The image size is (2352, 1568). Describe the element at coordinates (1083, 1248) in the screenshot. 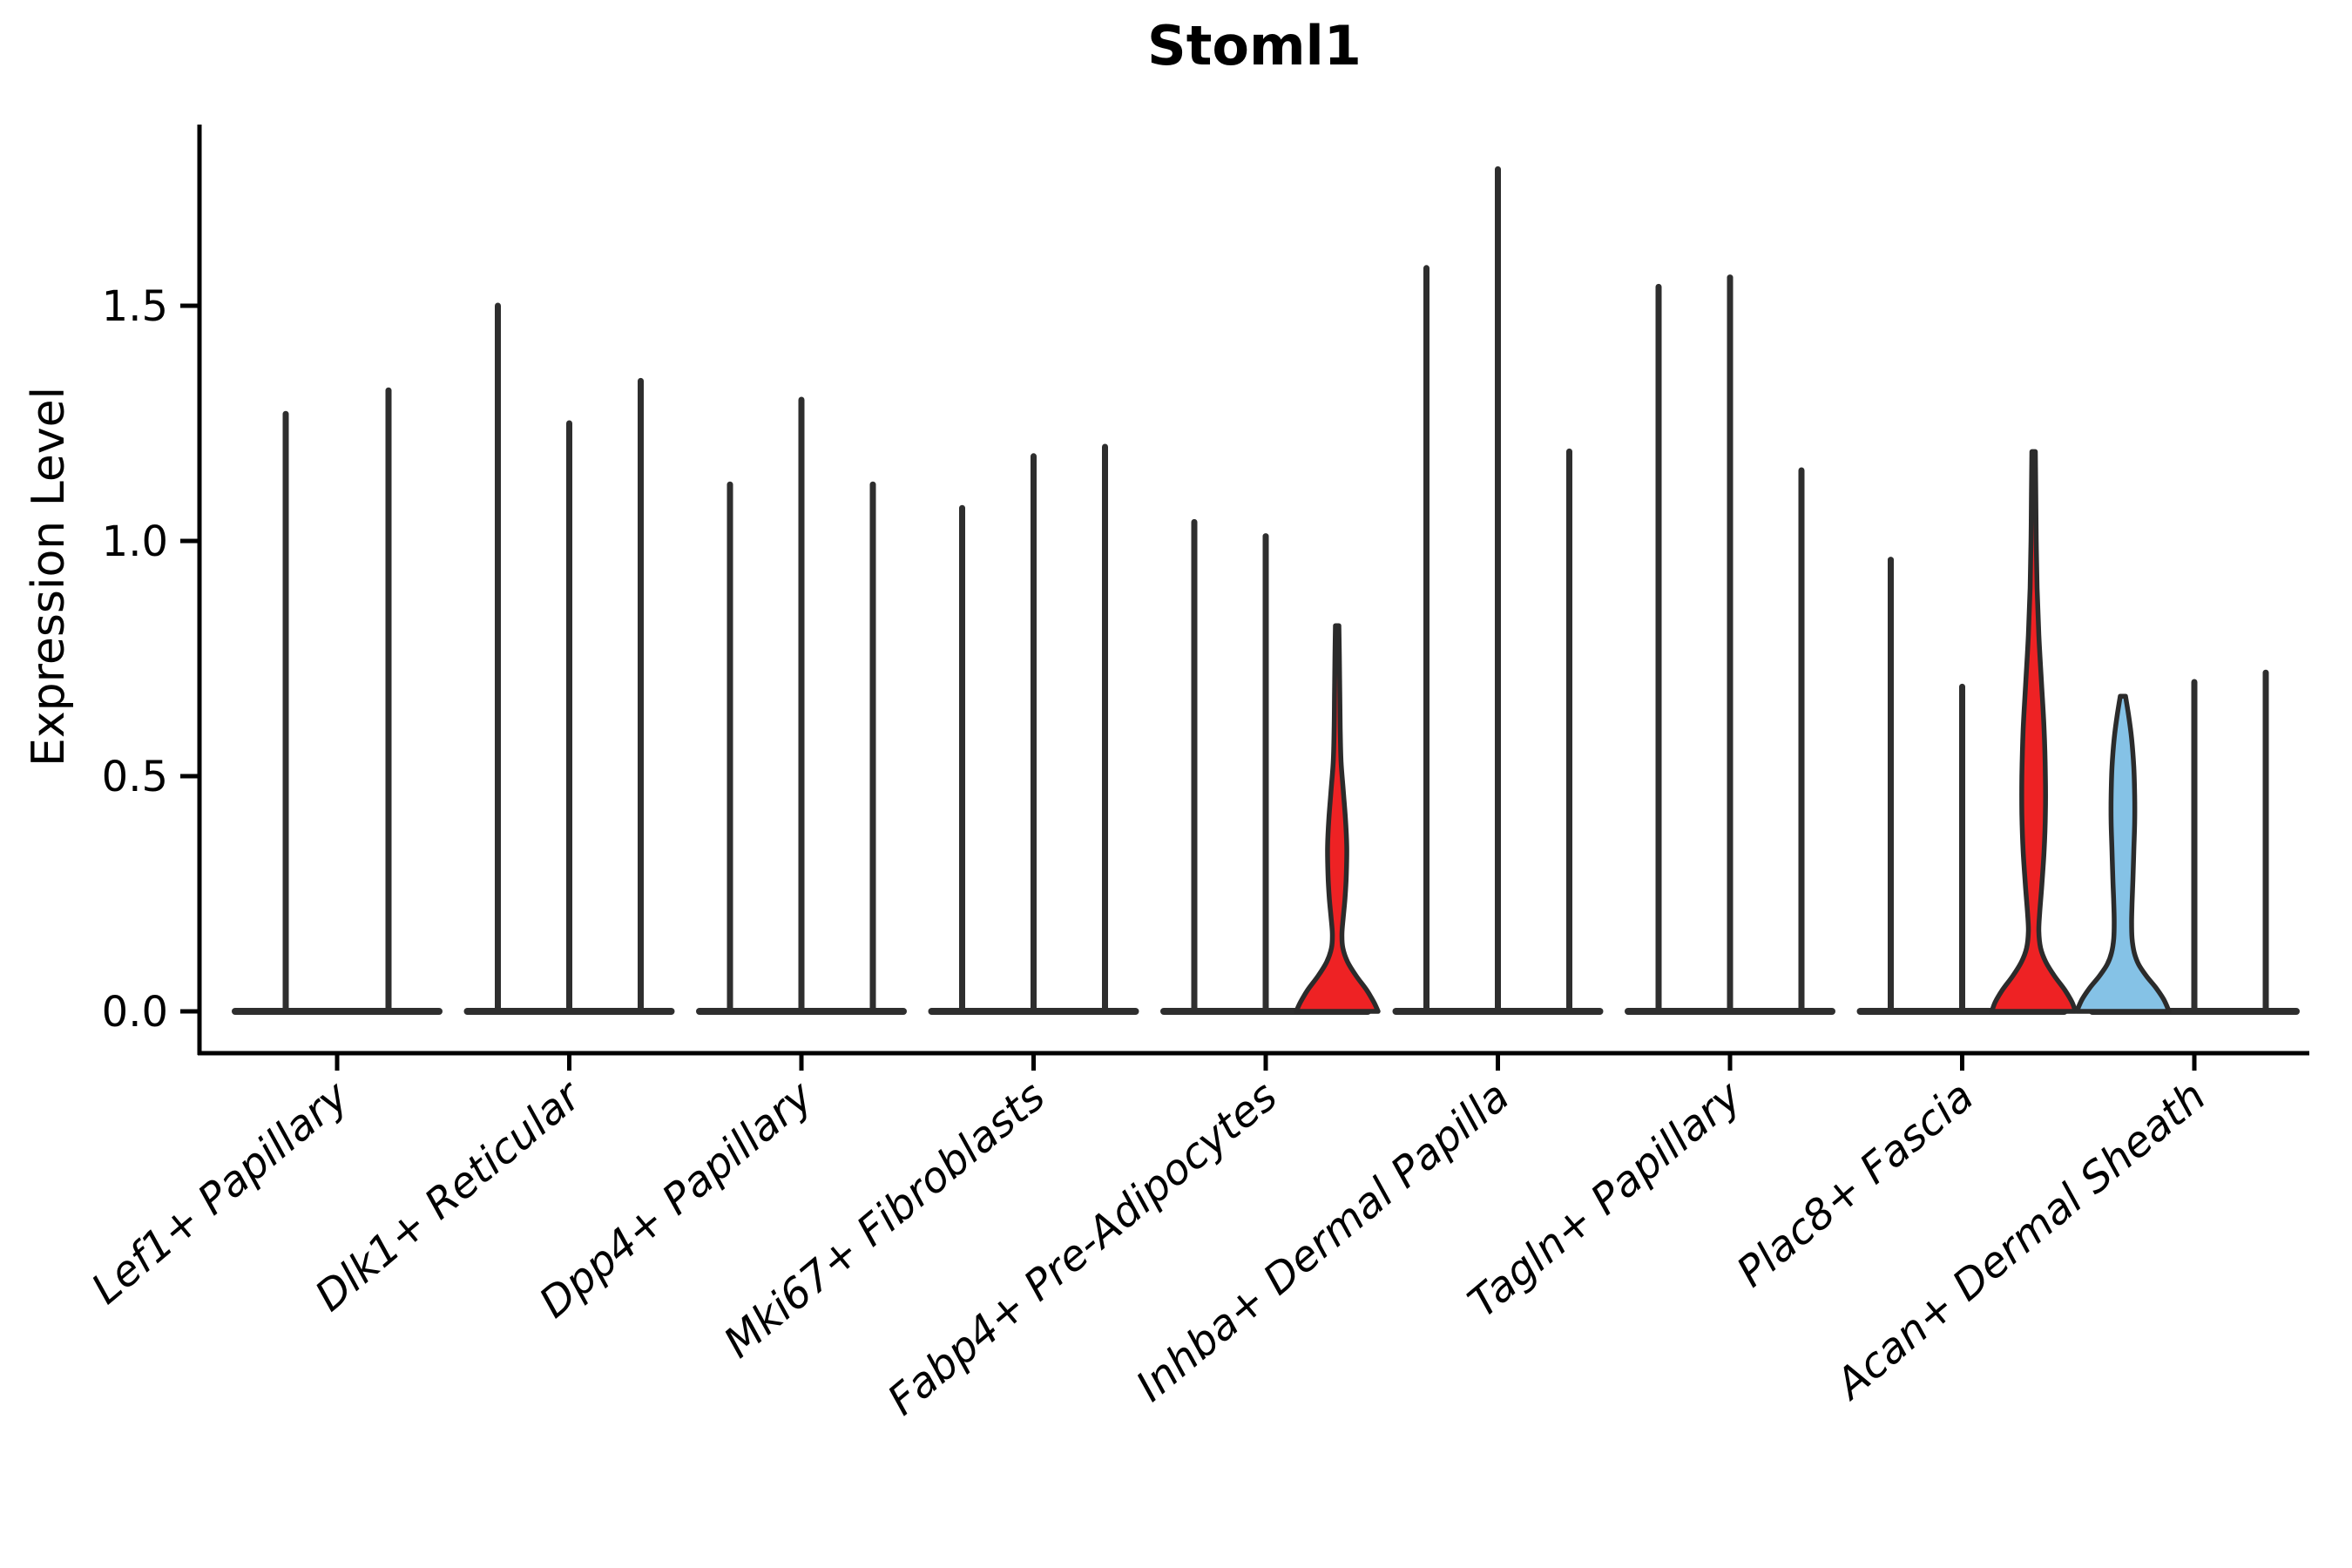

I see `x-tick-label: Fabp4+ Pre-Adipocytes` at that location.